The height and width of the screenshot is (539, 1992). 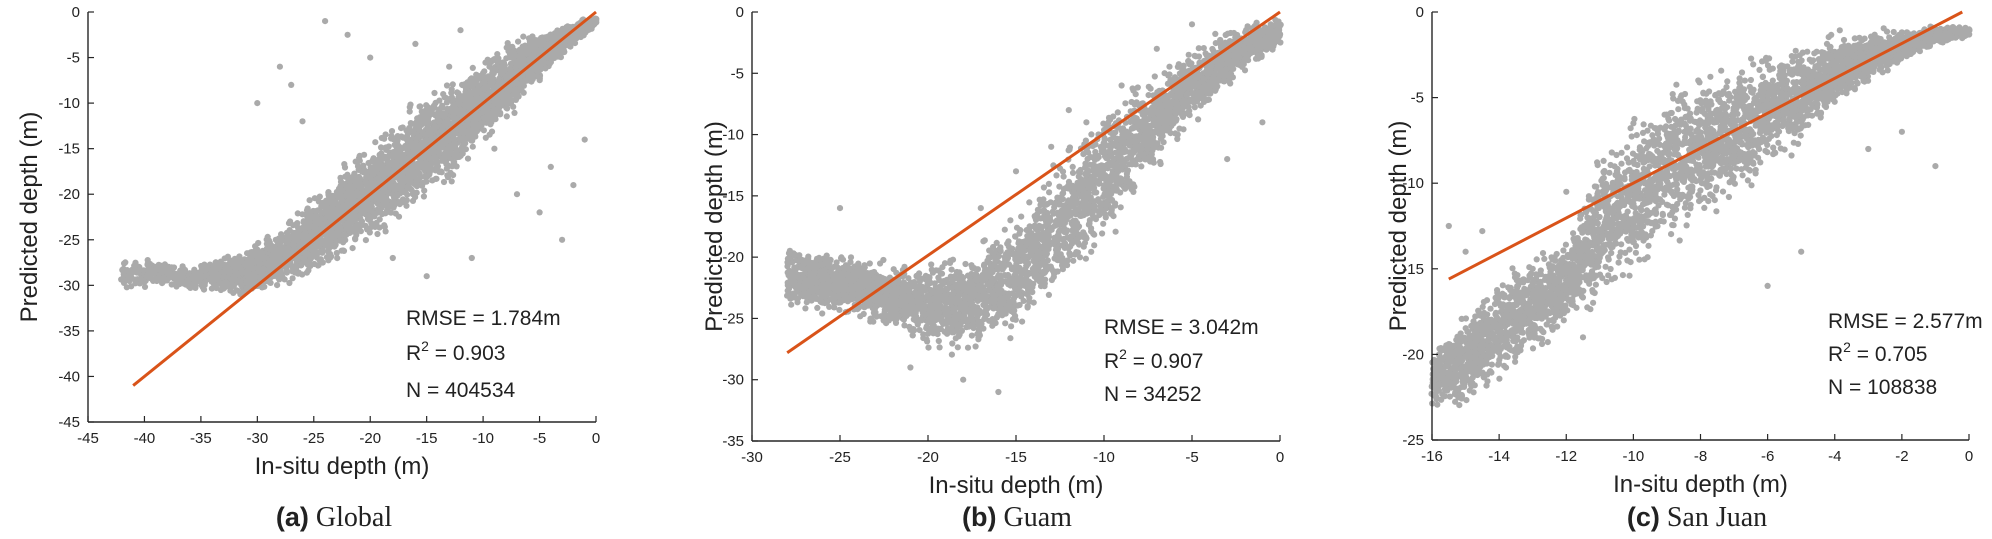 What do you see at coordinates (314, 438) in the screenshot?
I see `x-tick-label: -25` at bounding box center [314, 438].